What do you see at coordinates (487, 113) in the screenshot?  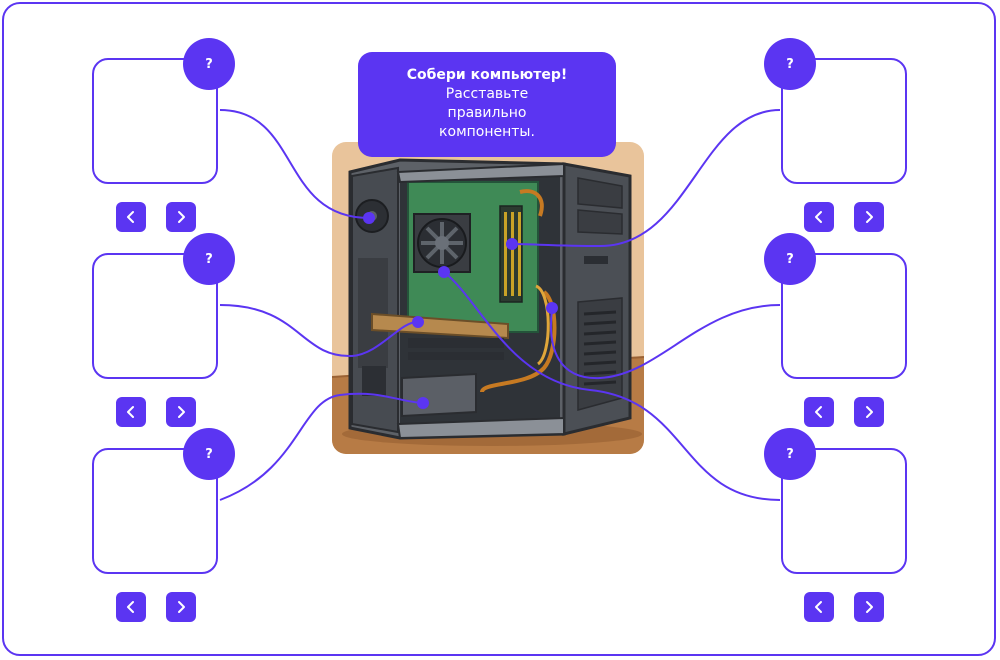 I see `instruction-line-2: правильно` at bounding box center [487, 113].